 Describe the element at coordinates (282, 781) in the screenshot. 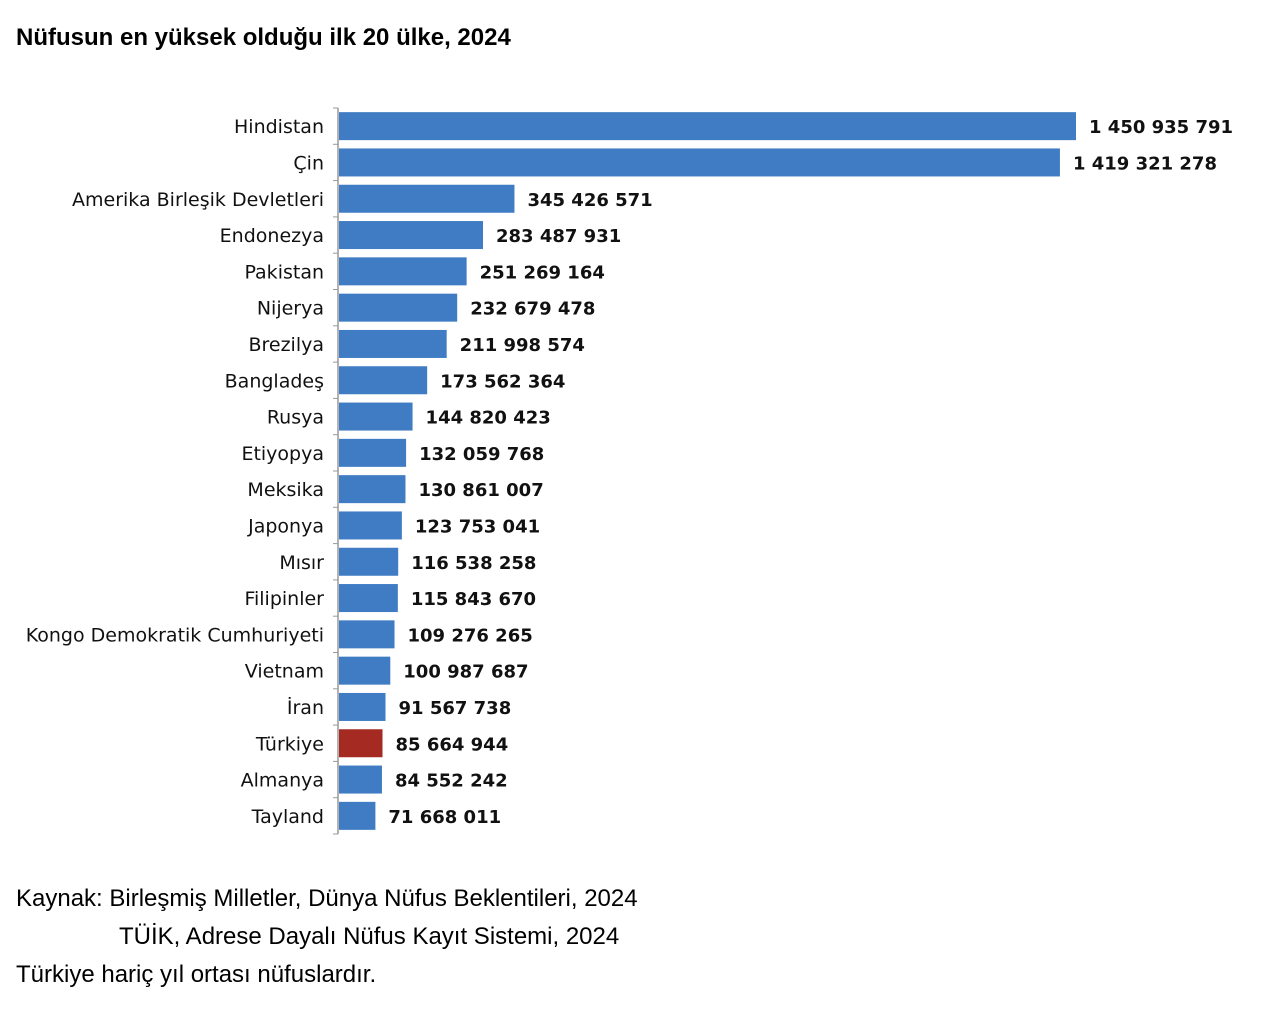

I see `category-label: Almanya` at that location.